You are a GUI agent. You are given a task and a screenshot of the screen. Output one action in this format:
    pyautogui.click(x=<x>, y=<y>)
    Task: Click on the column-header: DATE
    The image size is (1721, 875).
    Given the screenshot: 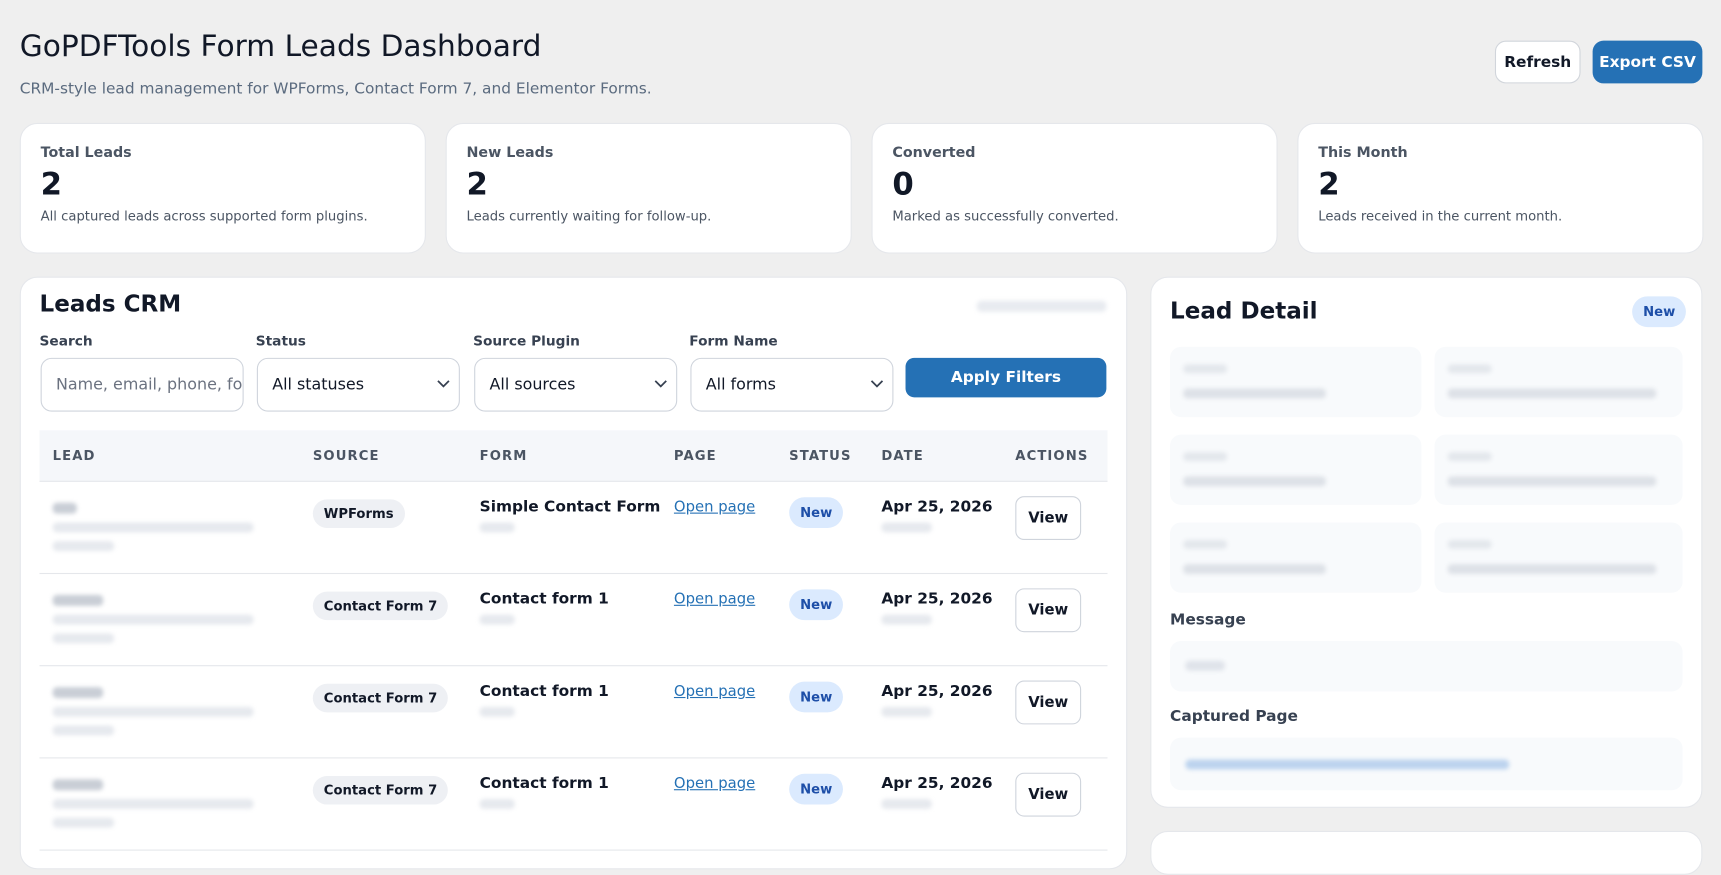 What is the action you would take?
    pyautogui.click(x=902, y=455)
    